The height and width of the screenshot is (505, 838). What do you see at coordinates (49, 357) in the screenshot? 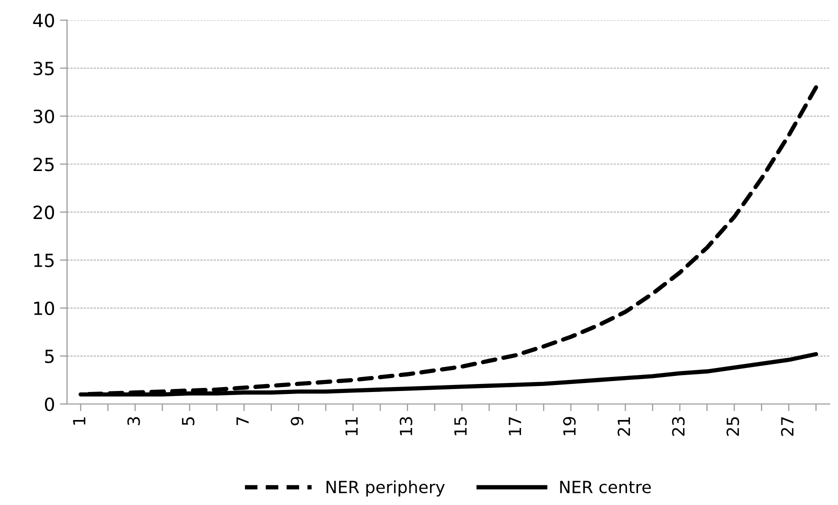
I see `y-tick-label: 5` at bounding box center [49, 357].